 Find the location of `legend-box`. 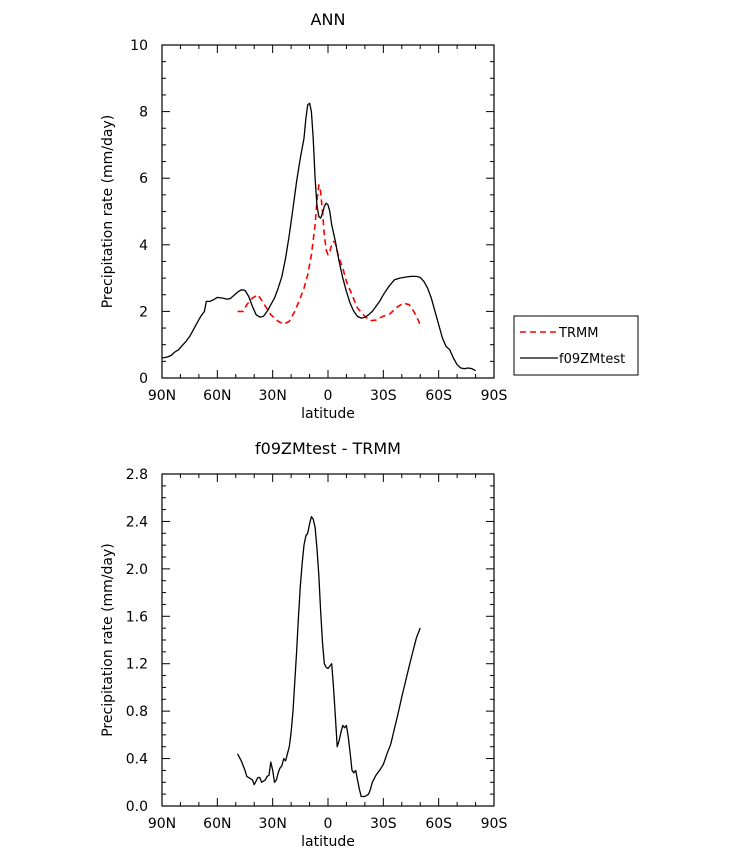

legend-box is located at coordinates (576, 345).